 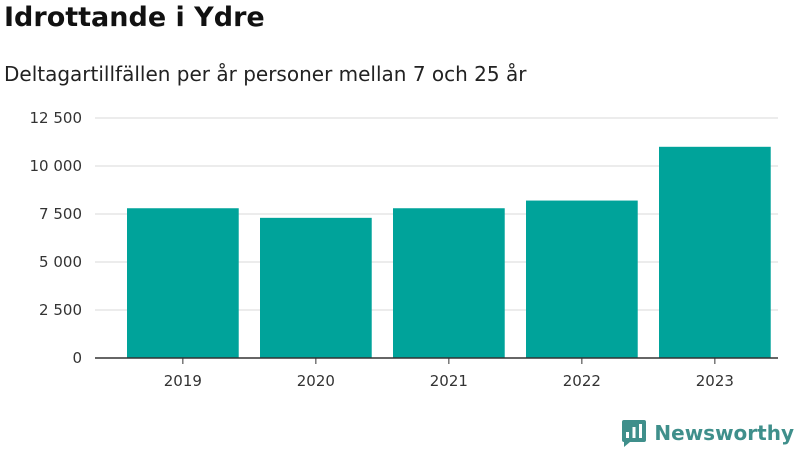 I want to click on bar-2021, so click(x=449, y=283).